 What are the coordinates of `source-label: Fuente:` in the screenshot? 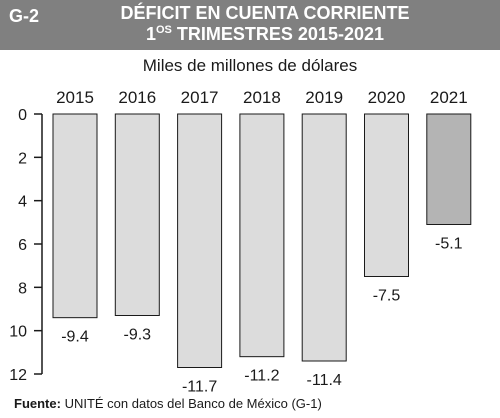 It's located at (37, 403).